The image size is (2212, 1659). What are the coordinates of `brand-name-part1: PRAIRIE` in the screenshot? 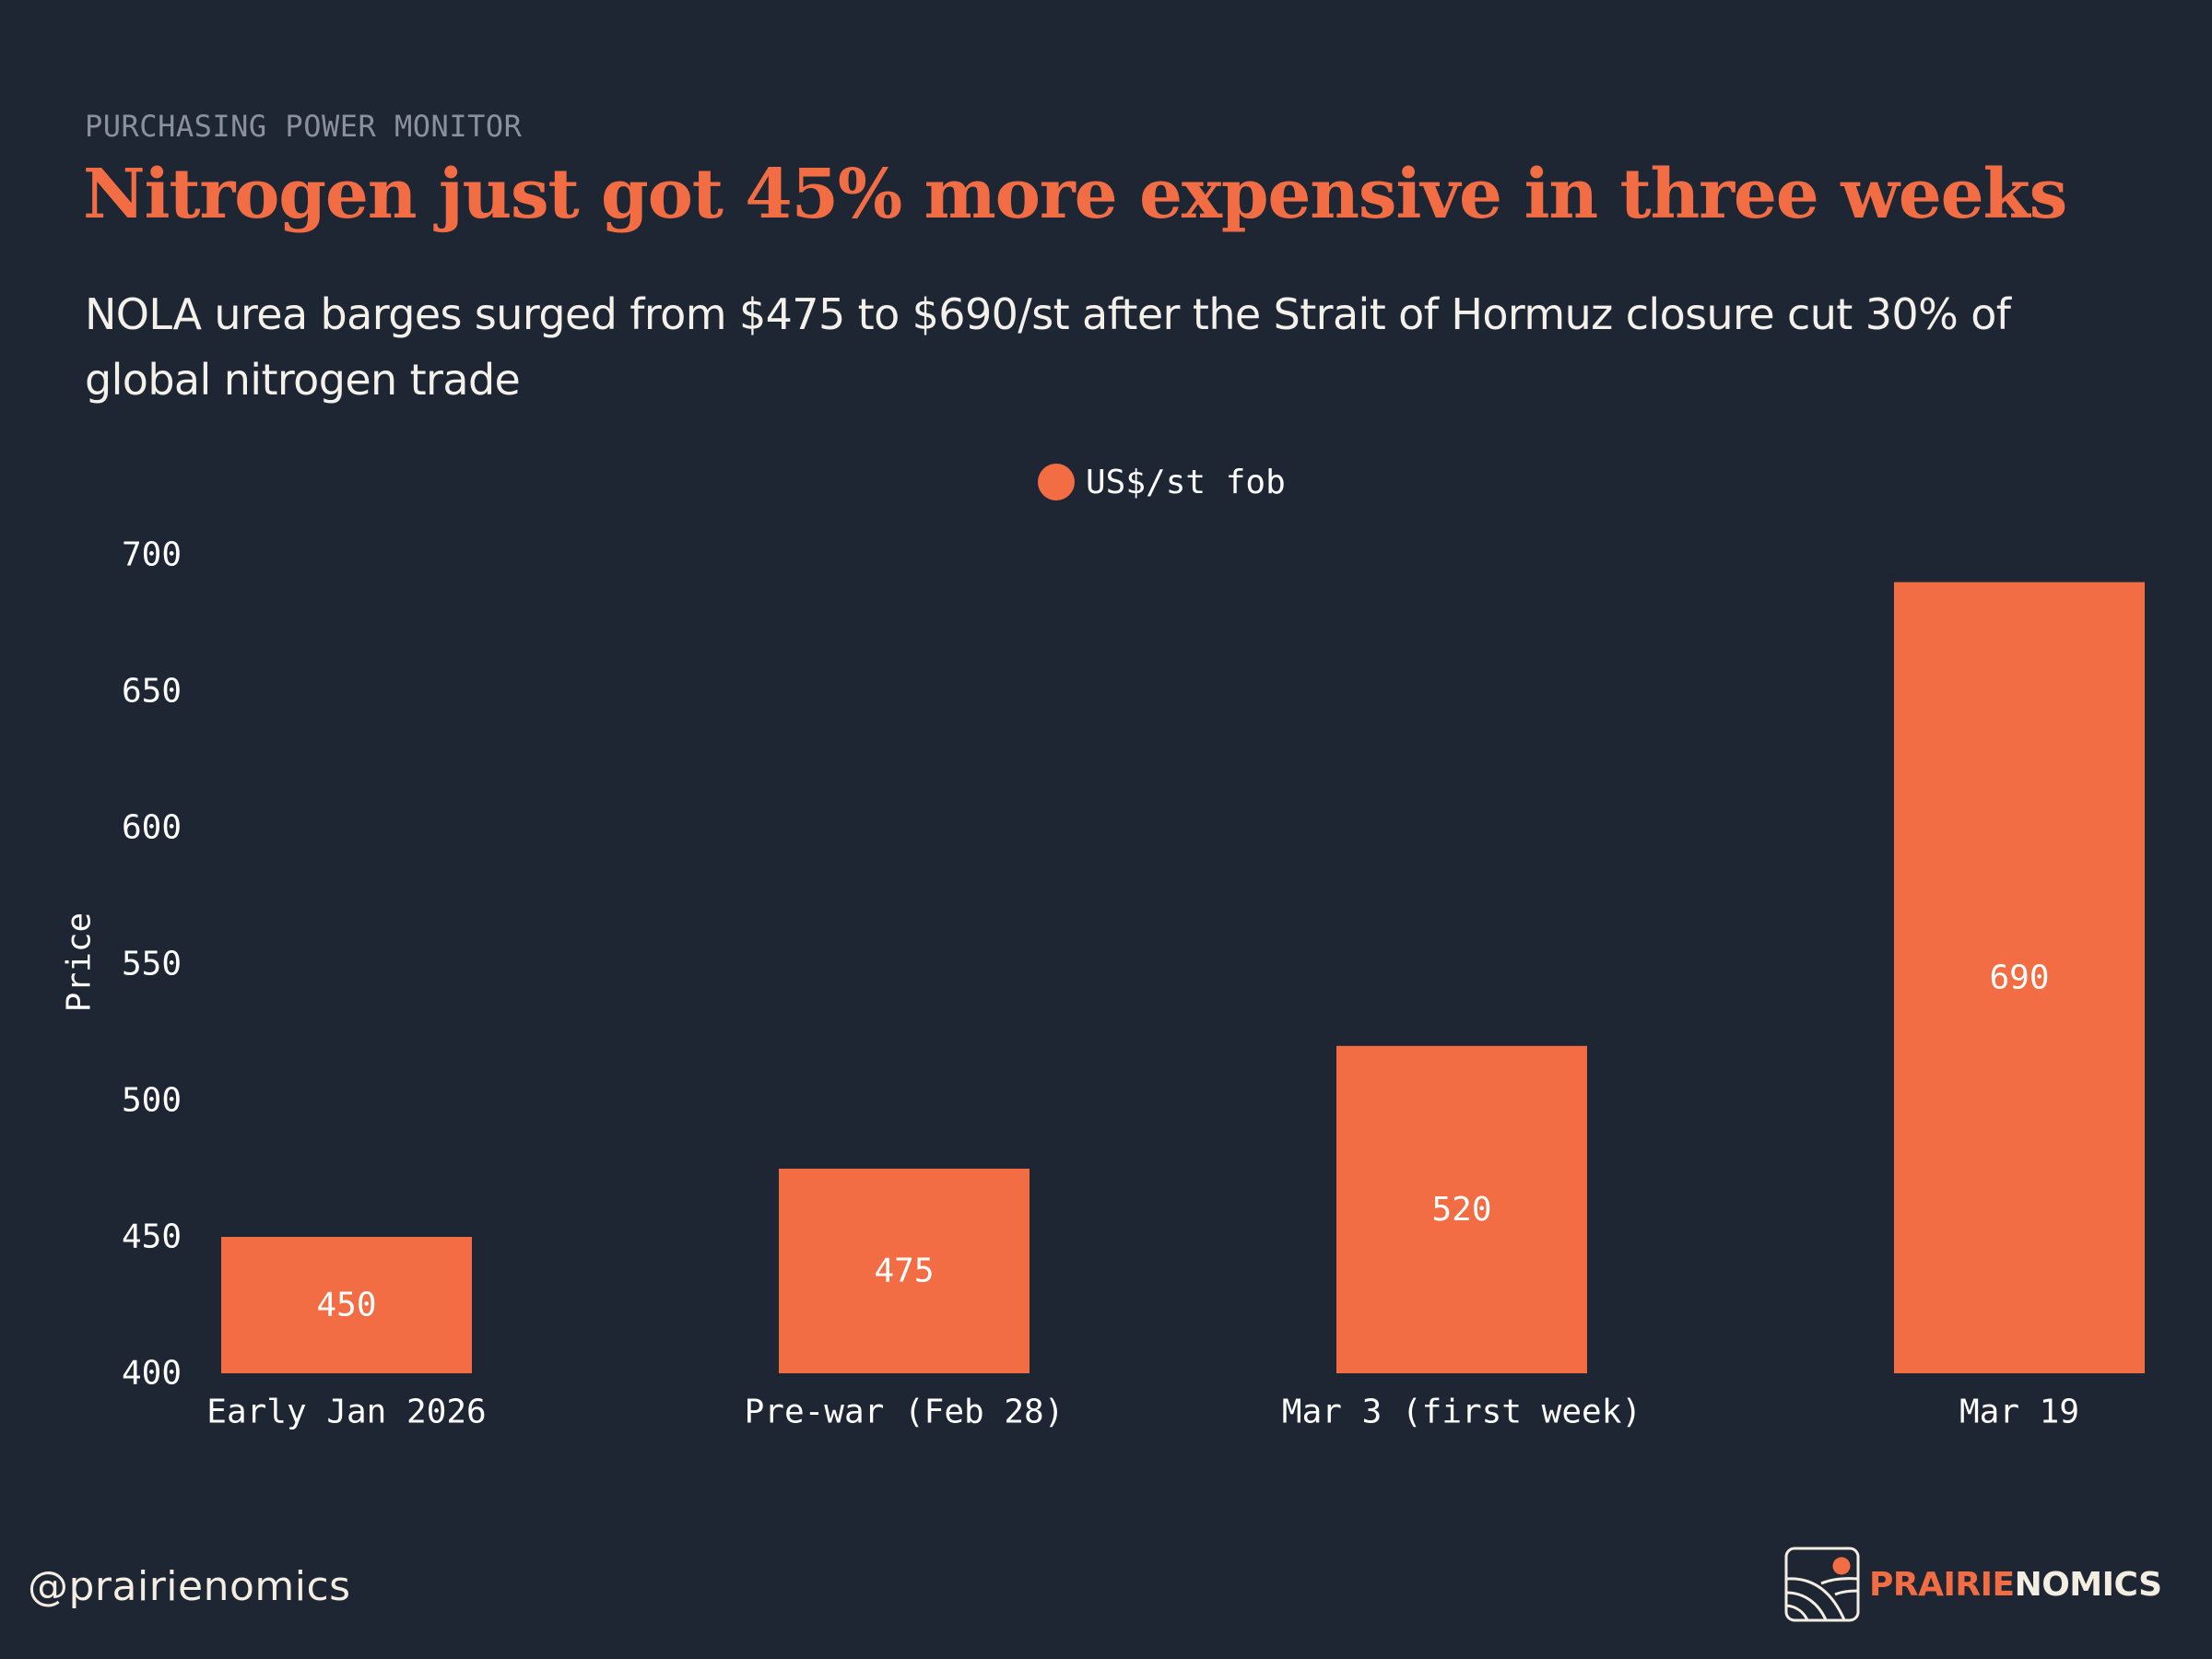 It's located at (1942, 1584).